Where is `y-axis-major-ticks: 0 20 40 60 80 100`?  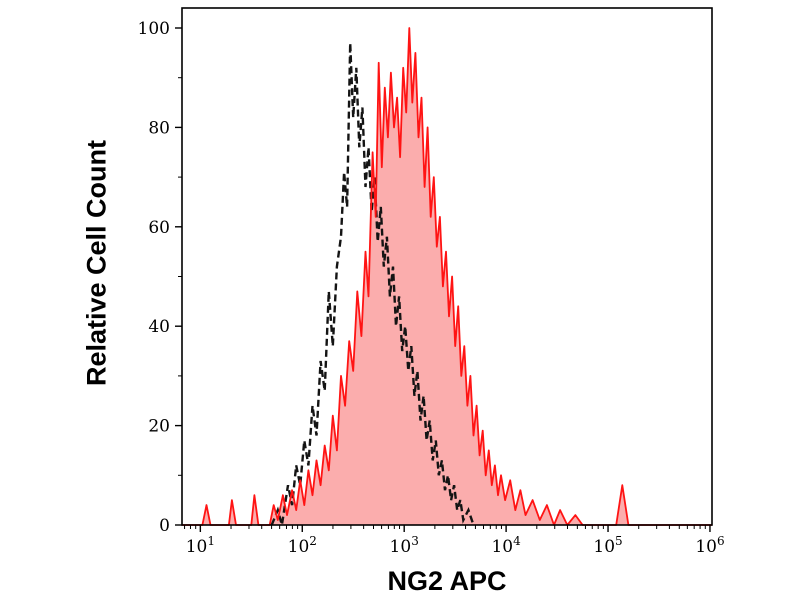
y-axis-major-ticks: 0 20 40 60 80 100 is located at coordinates (160, 277).